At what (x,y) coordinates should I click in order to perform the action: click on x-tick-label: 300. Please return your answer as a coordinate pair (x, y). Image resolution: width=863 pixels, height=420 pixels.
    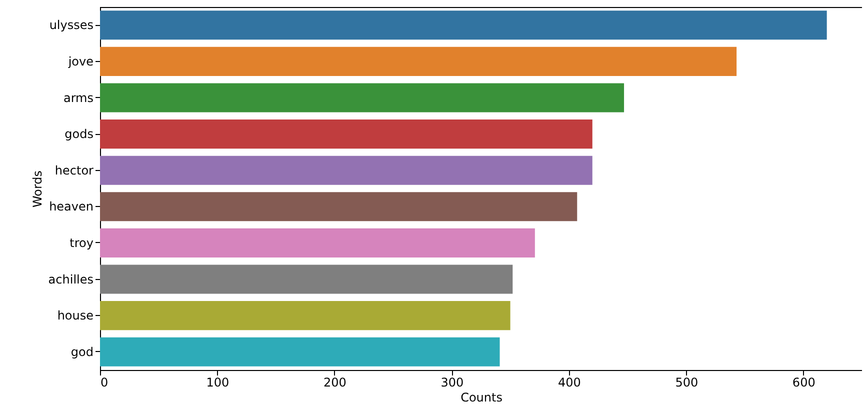
    Looking at the image, I should click on (452, 383).